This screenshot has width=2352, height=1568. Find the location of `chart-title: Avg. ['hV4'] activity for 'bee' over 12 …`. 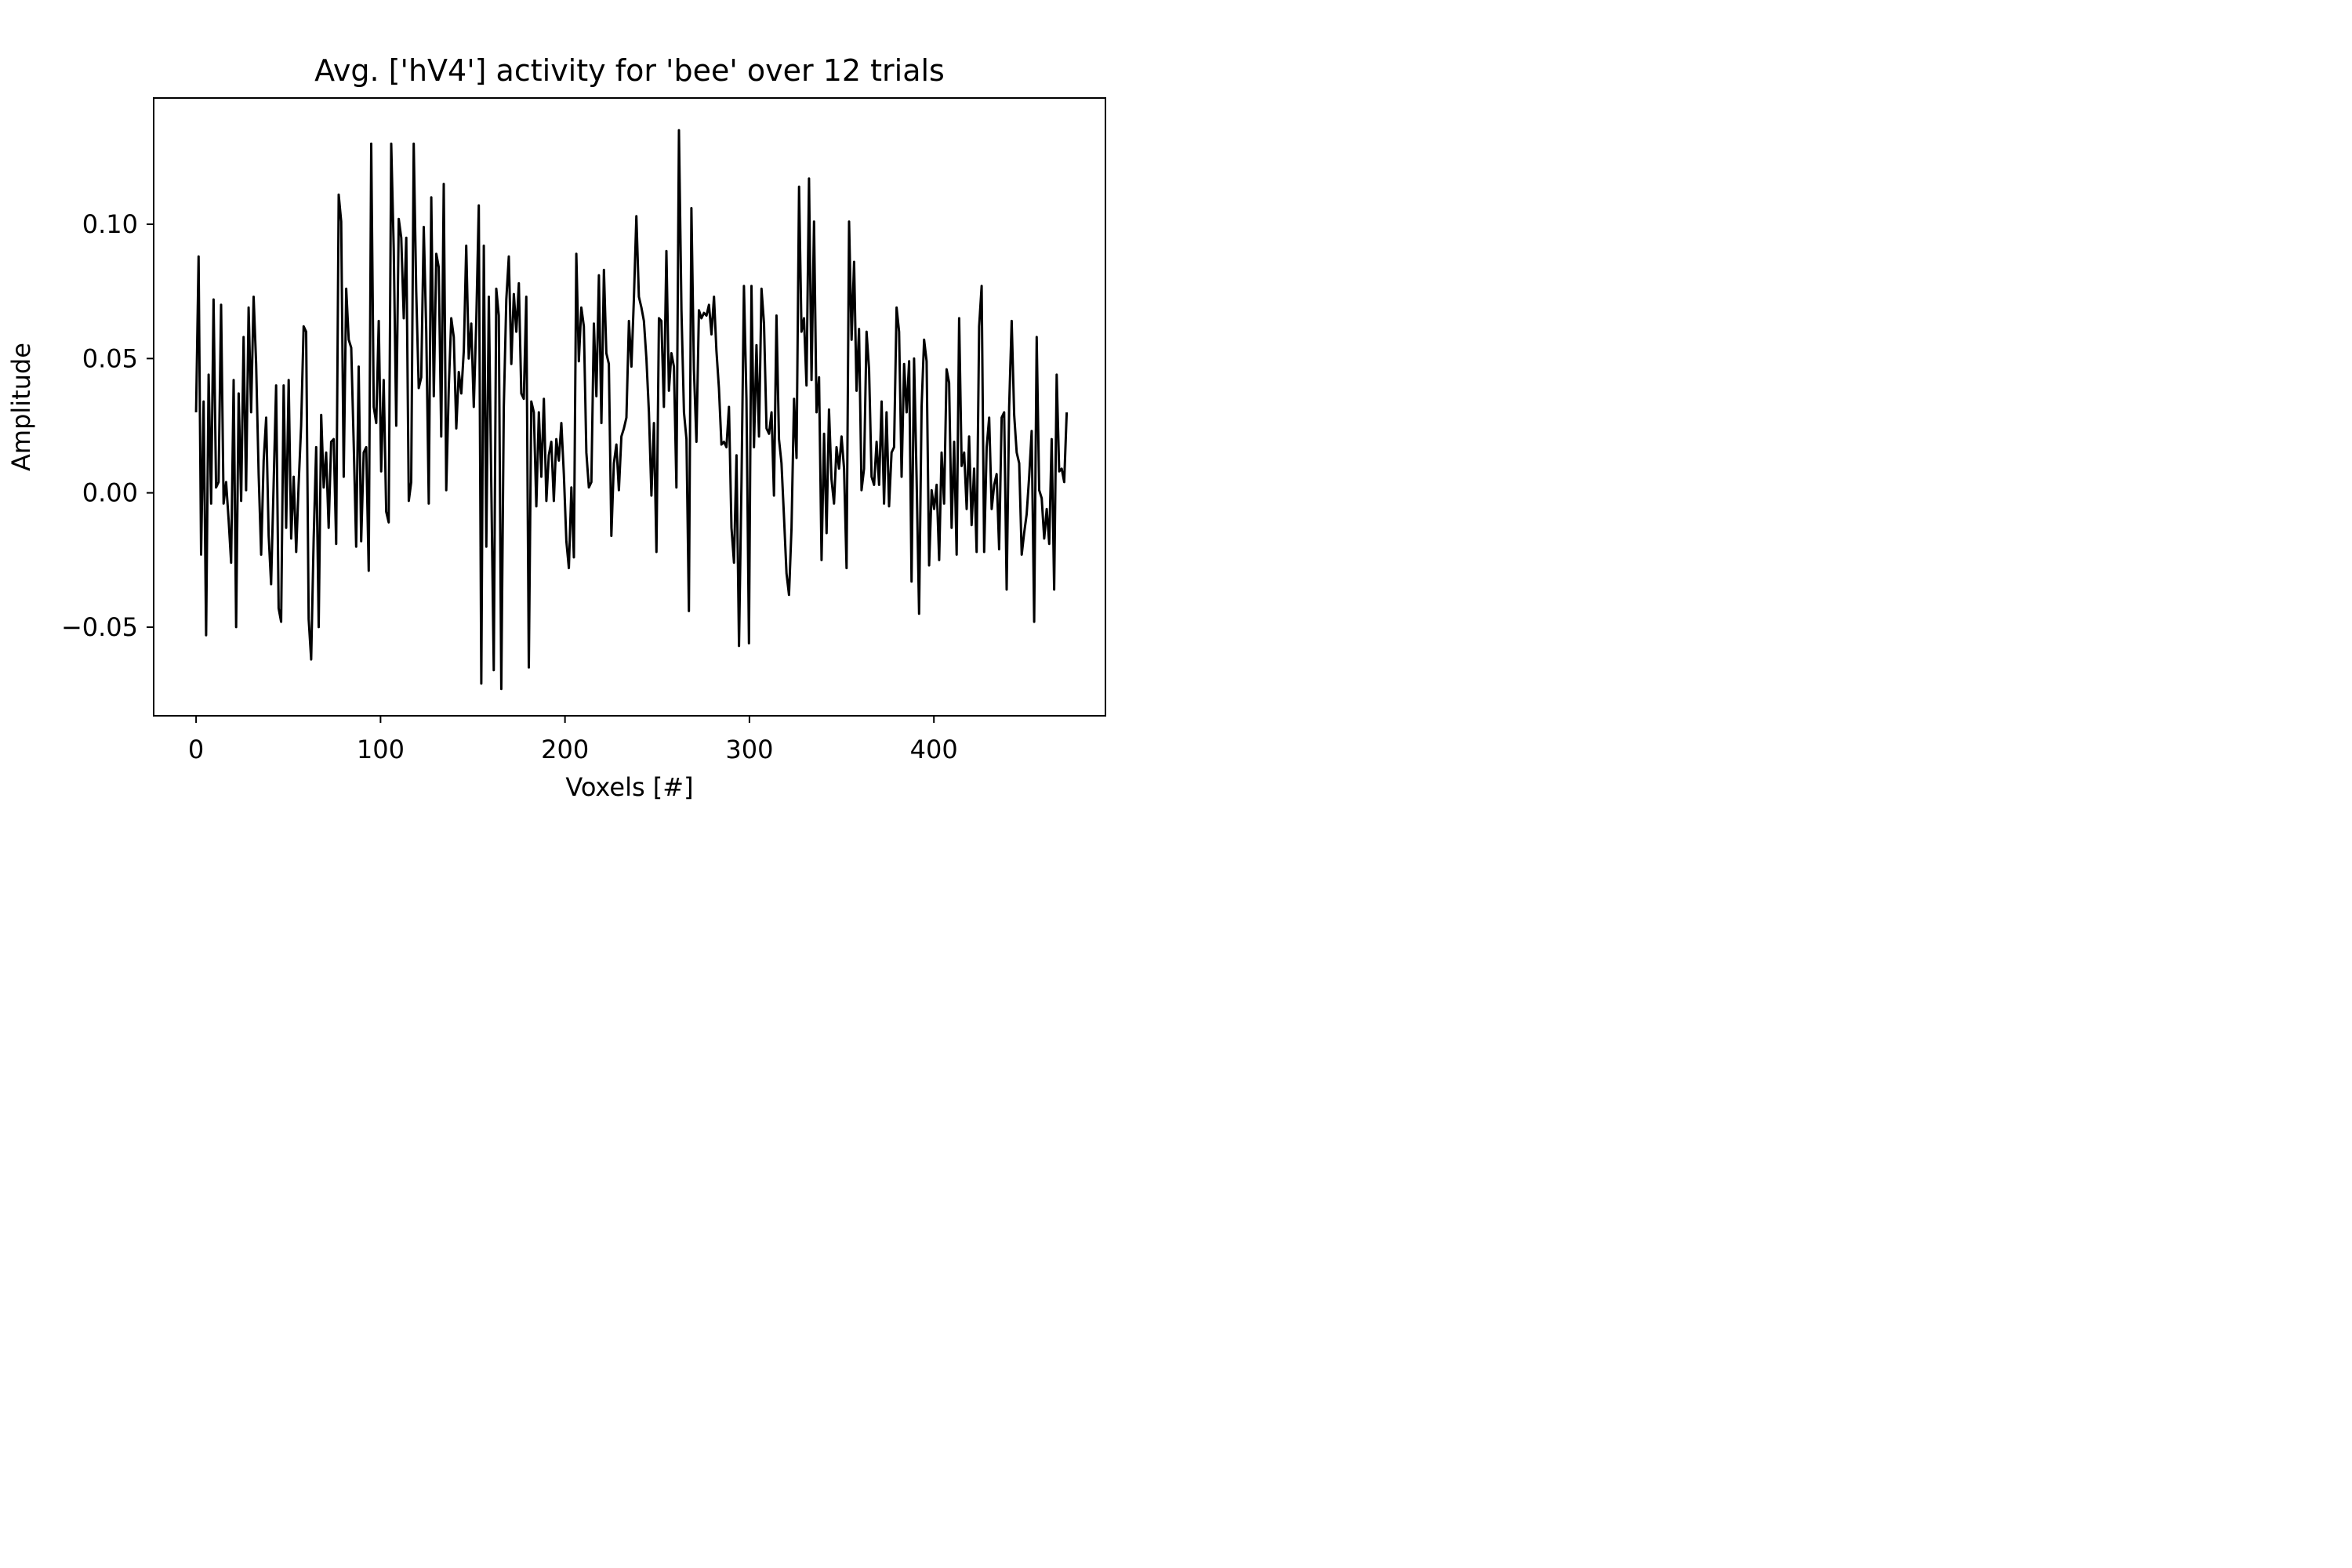

chart-title: Avg. ['hV4'] activity for 'bee' over 12 … is located at coordinates (629, 70).